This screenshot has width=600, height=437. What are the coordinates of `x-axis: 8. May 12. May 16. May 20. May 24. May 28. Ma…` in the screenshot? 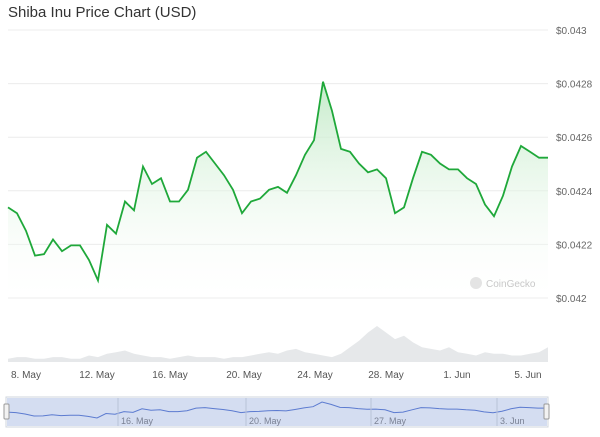 It's located at (276, 375).